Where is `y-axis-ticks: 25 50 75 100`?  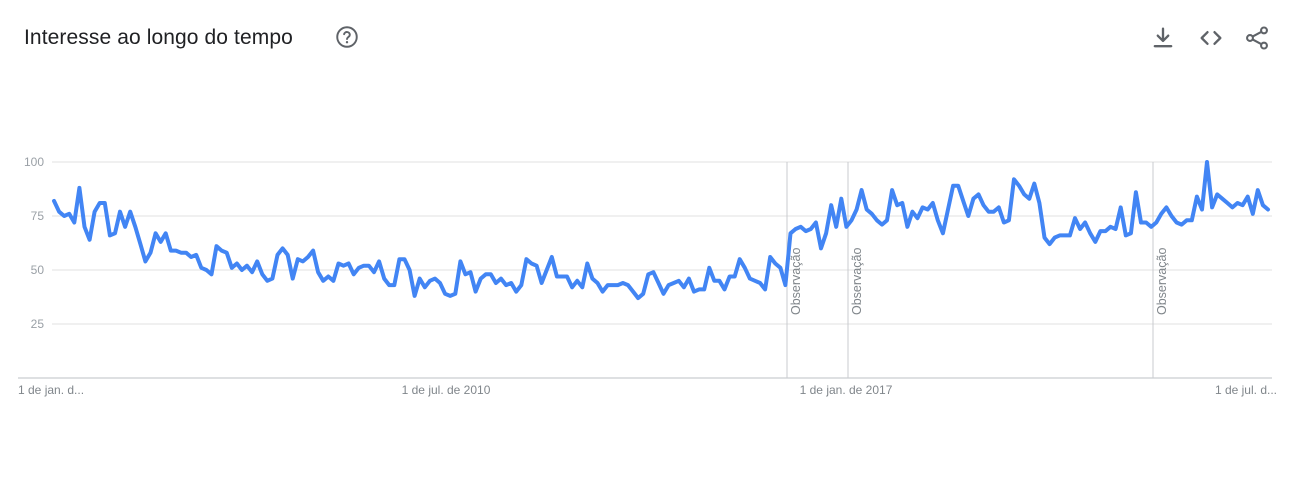 y-axis-ticks: 25 50 75 100 is located at coordinates (34, 243).